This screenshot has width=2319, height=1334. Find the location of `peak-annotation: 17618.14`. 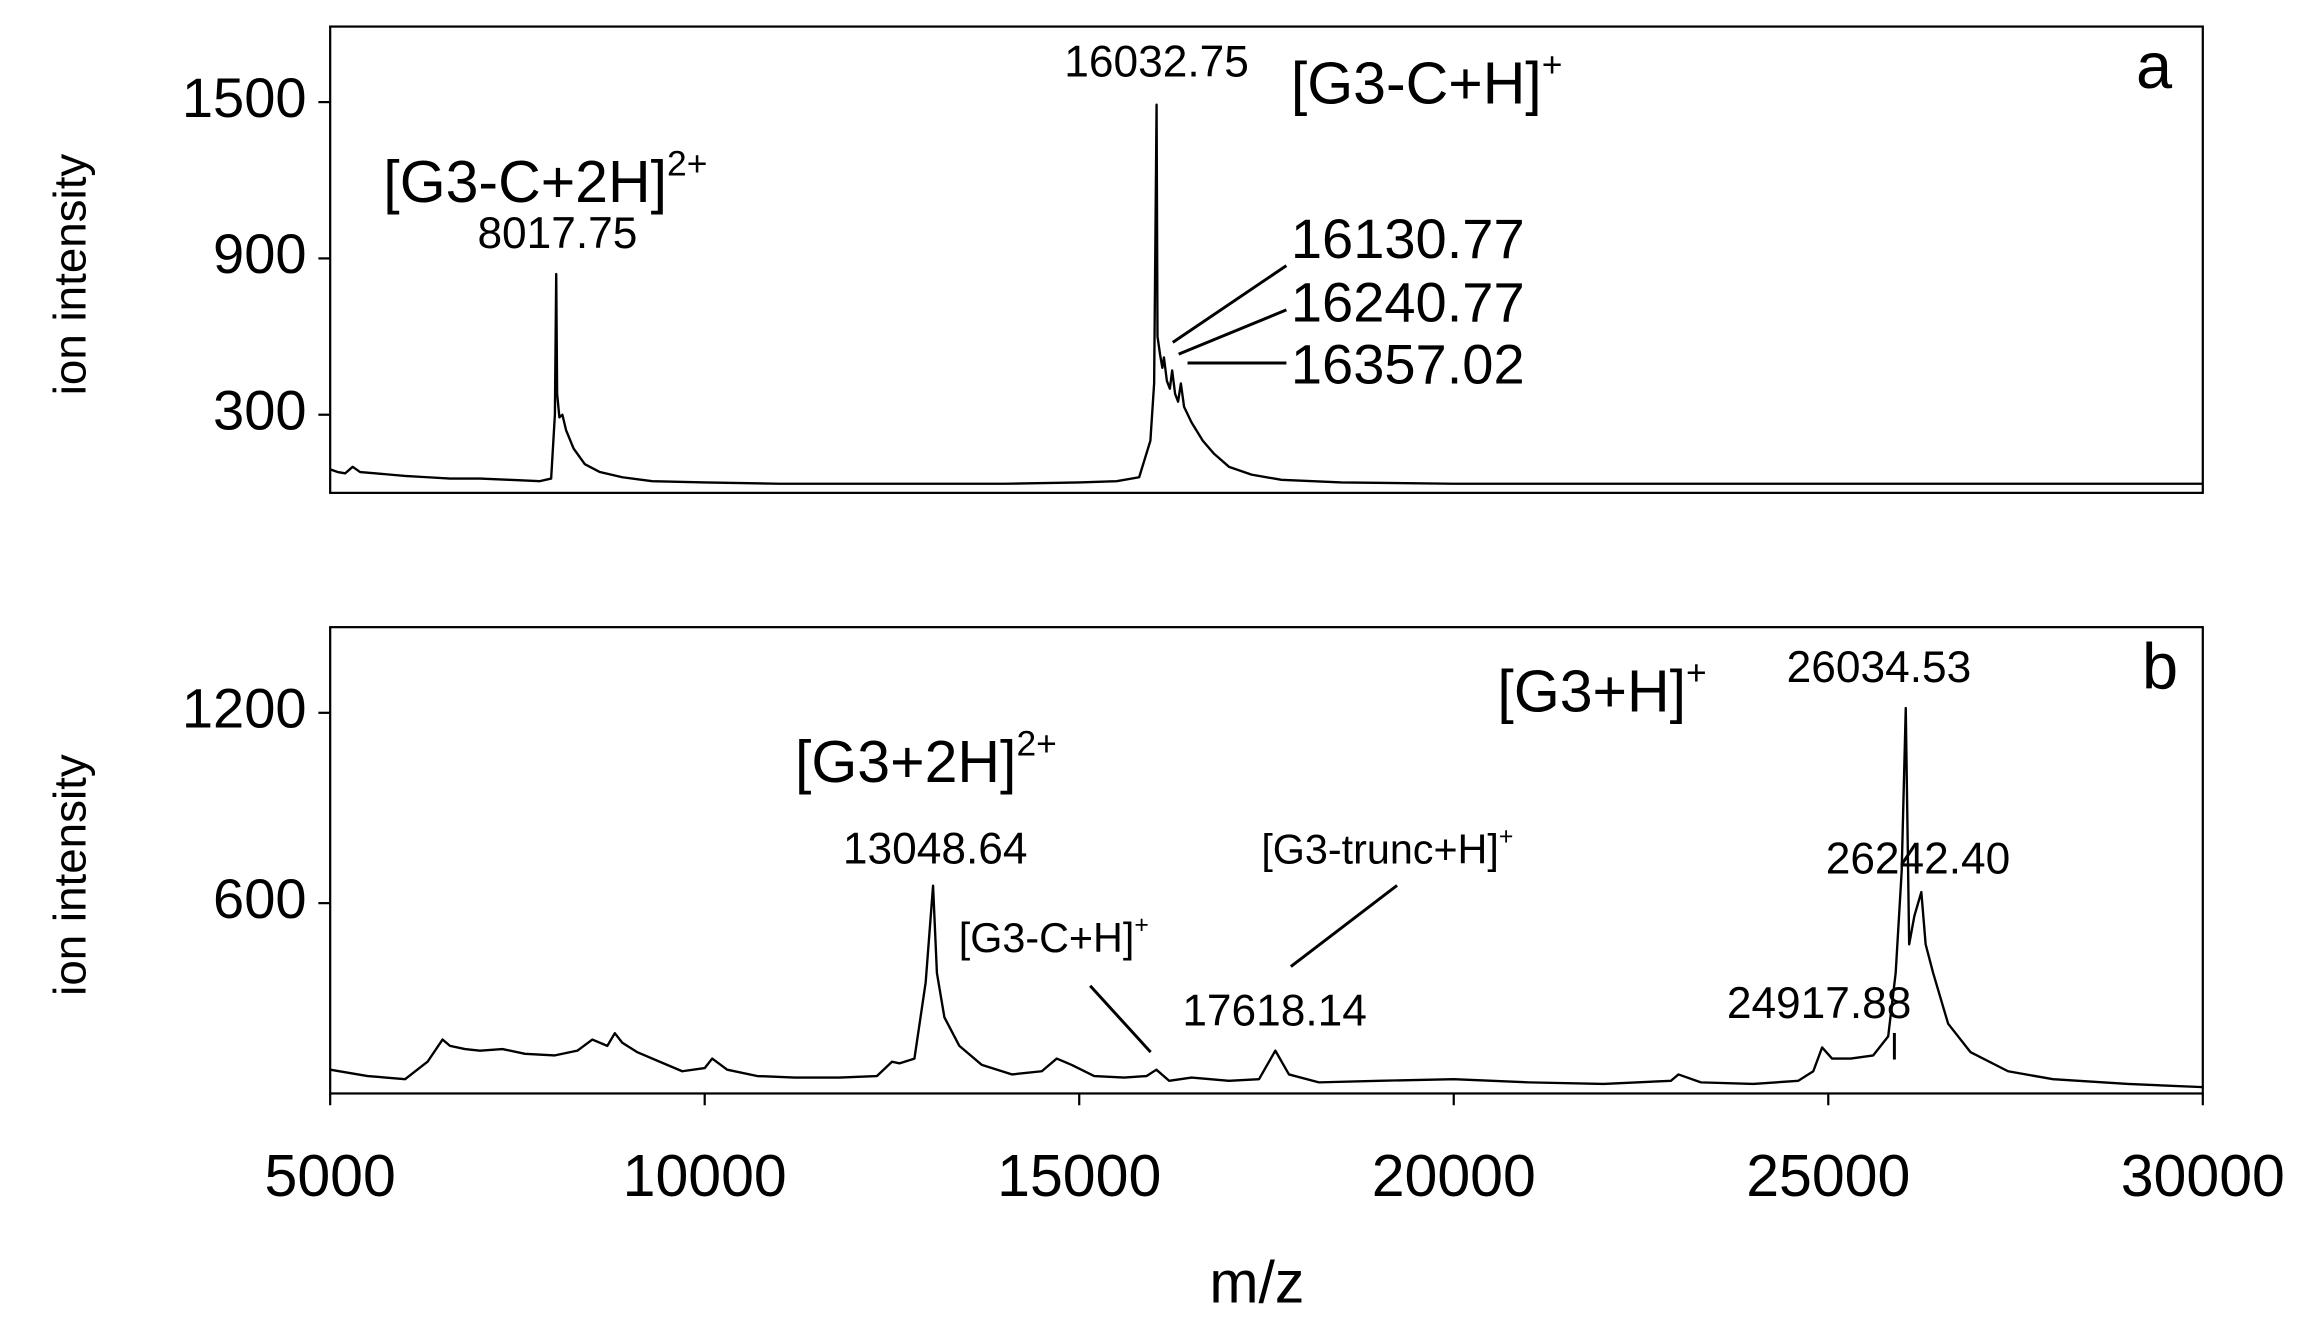

peak-annotation: 17618.14 is located at coordinates (1274, 1011).